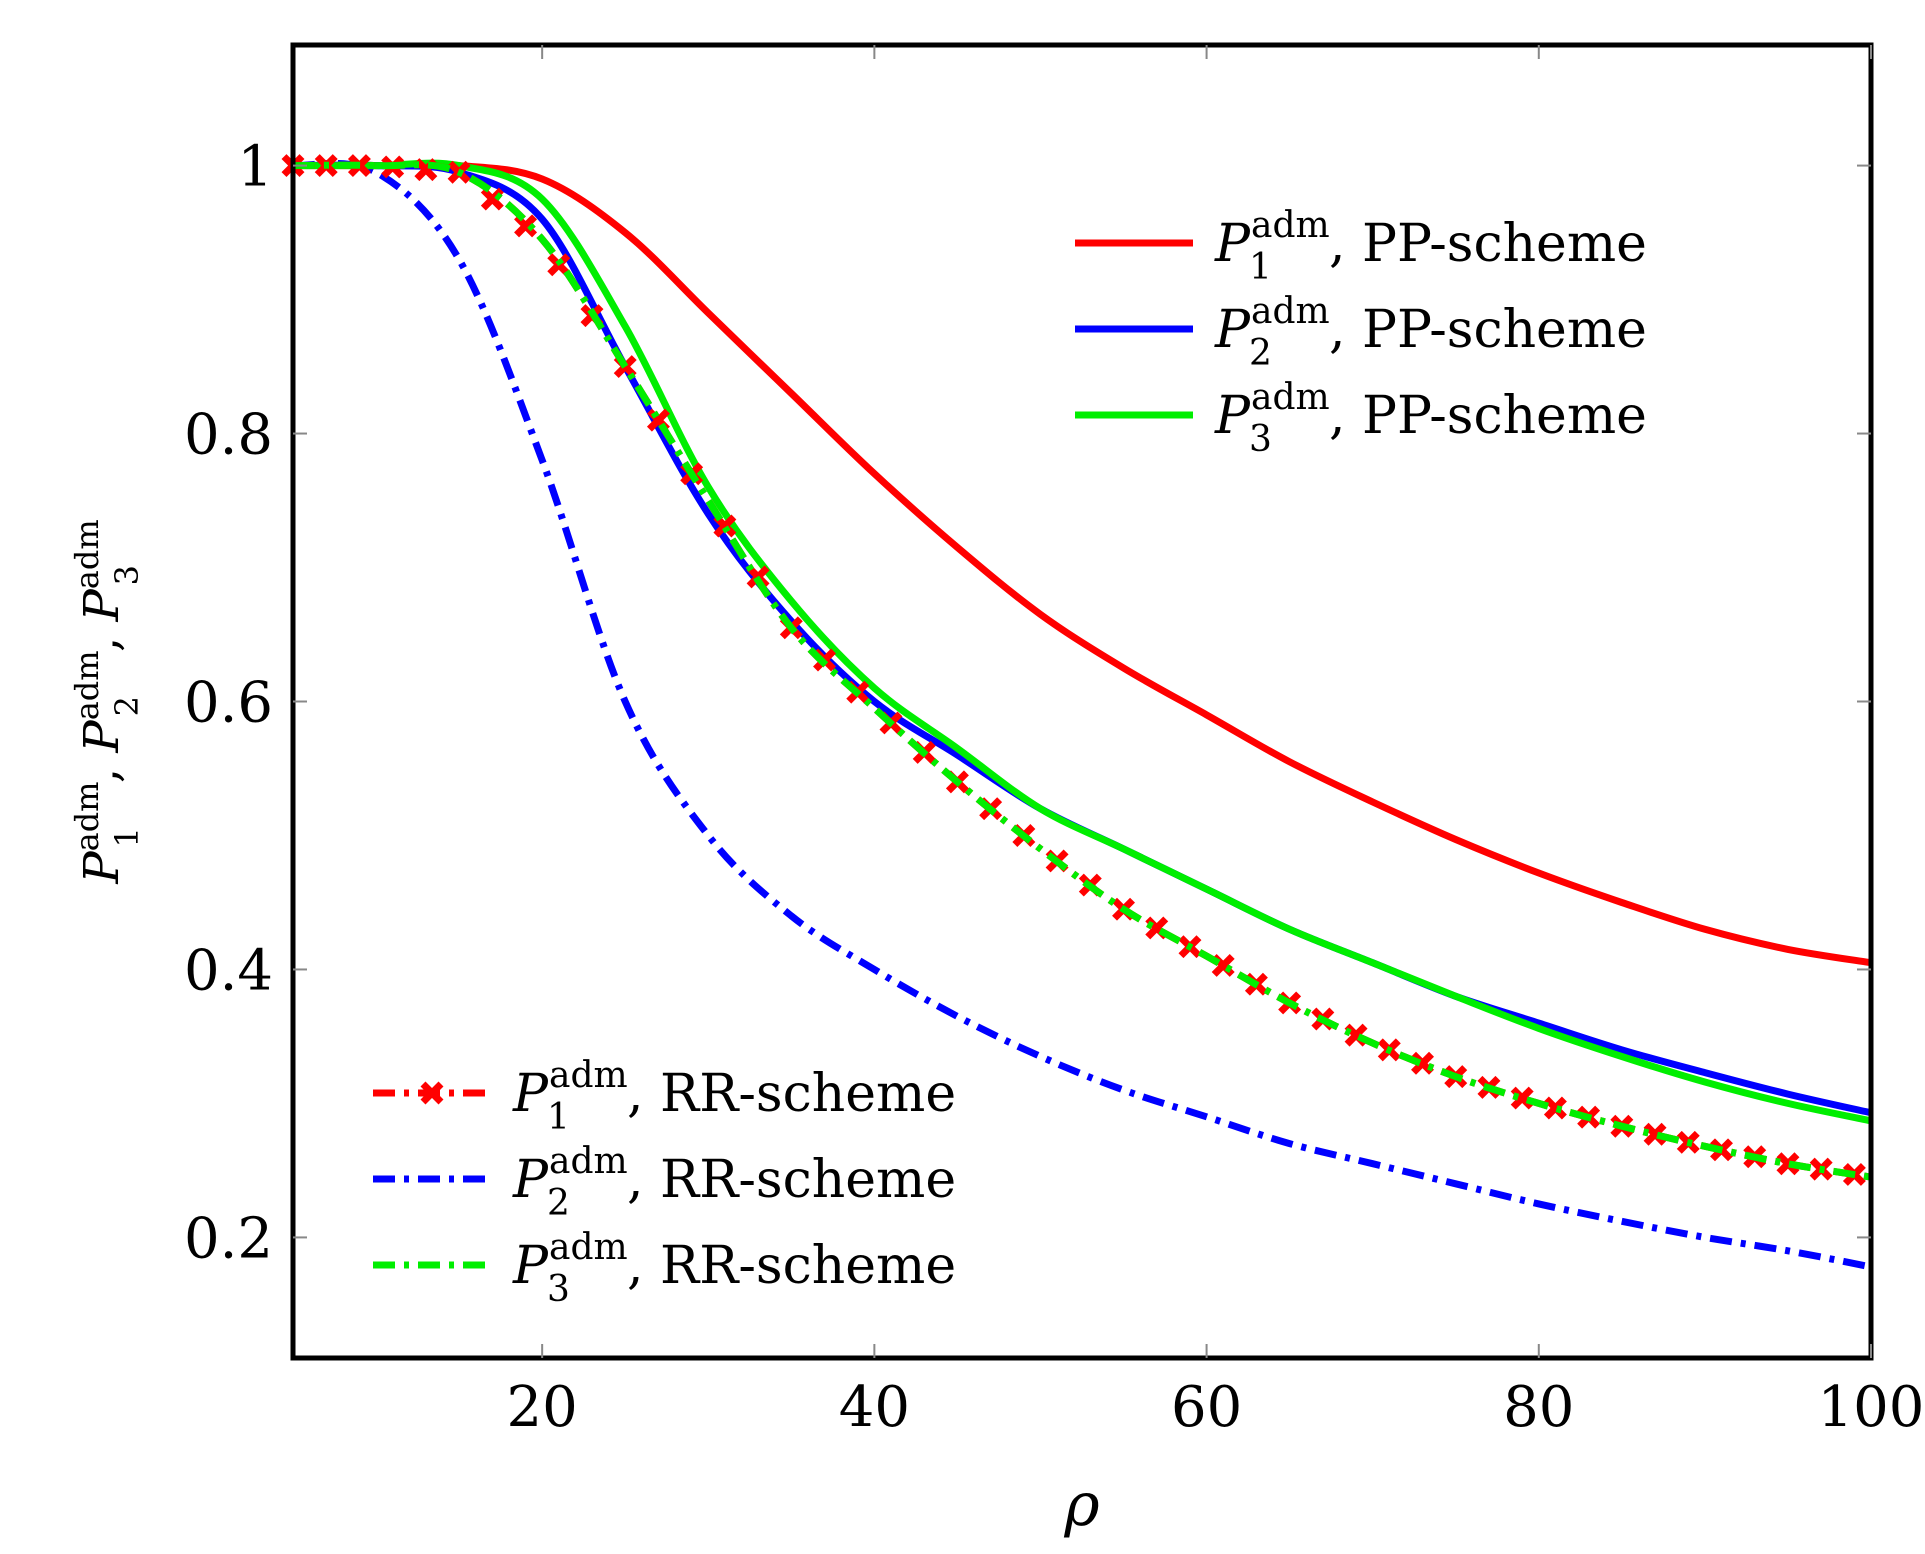  Describe the element at coordinates (127, 837) in the screenshot. I see `y-axis-sub: 1` at that location.